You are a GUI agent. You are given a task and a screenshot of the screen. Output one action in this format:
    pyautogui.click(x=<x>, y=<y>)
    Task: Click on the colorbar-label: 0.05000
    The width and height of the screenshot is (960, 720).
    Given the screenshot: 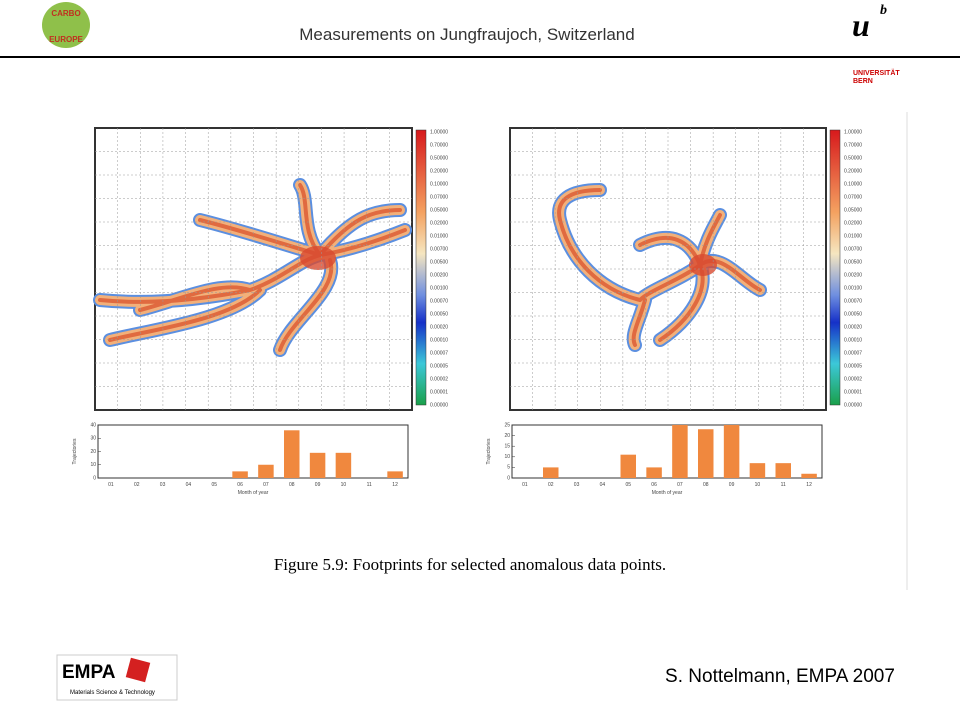 What is the action you would take?
    pyautogui.click(x=439, y=210)
    